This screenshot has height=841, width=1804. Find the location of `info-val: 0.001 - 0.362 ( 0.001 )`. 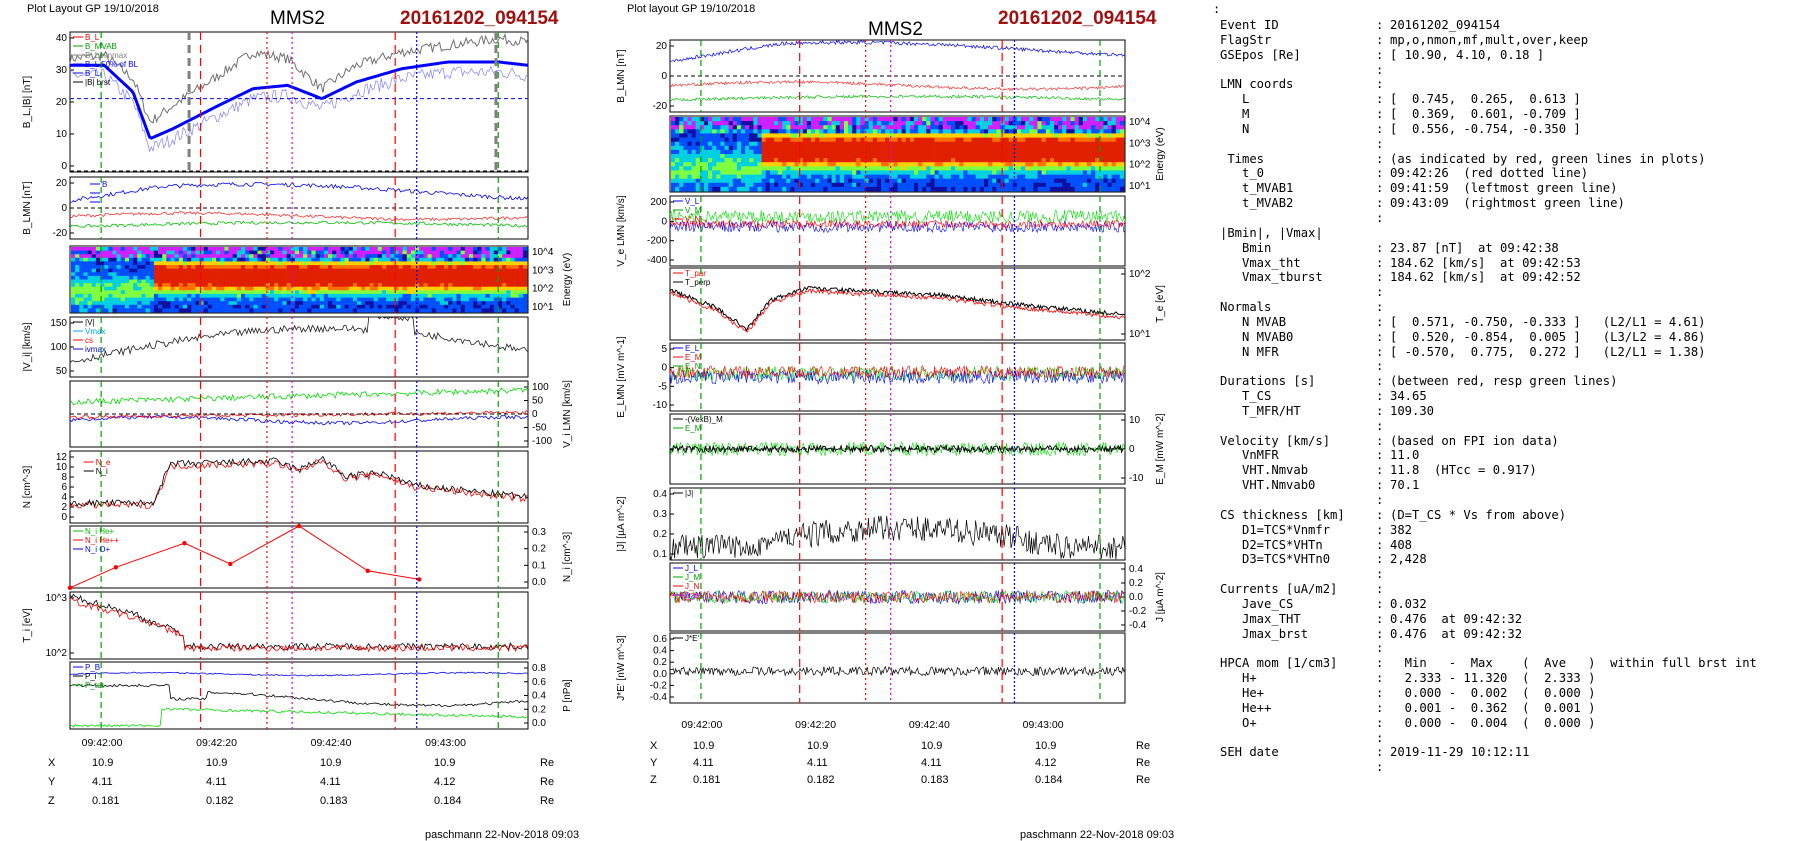

info-val: 0.001 - 0.362 ( 0.001 ) is located at coordinates (1493, 707).